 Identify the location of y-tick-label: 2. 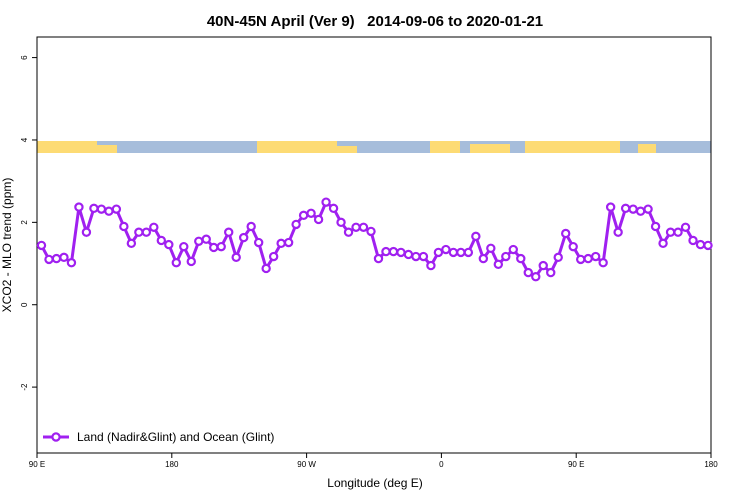
(24, 222).